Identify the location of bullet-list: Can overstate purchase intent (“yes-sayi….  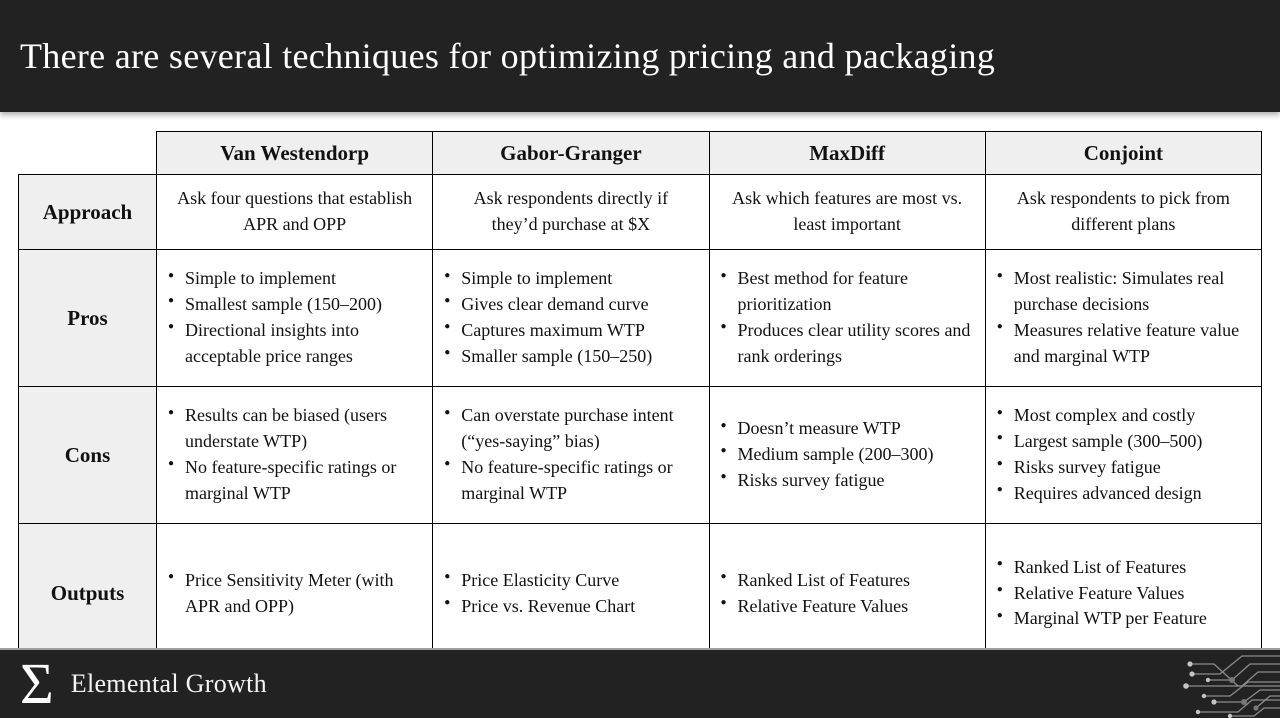
(572, 455).